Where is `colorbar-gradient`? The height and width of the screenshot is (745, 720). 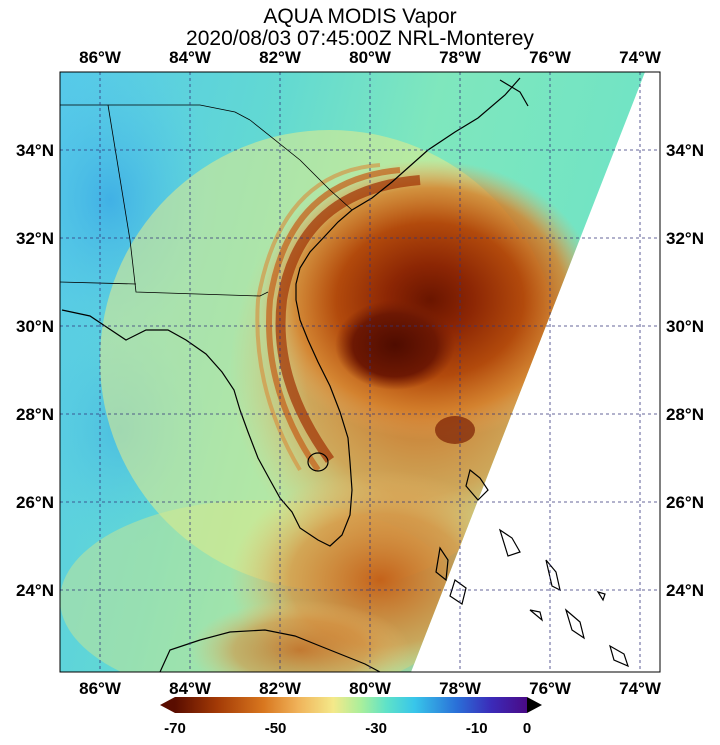
colorbar-gradient is located at coordinates (351, 705).